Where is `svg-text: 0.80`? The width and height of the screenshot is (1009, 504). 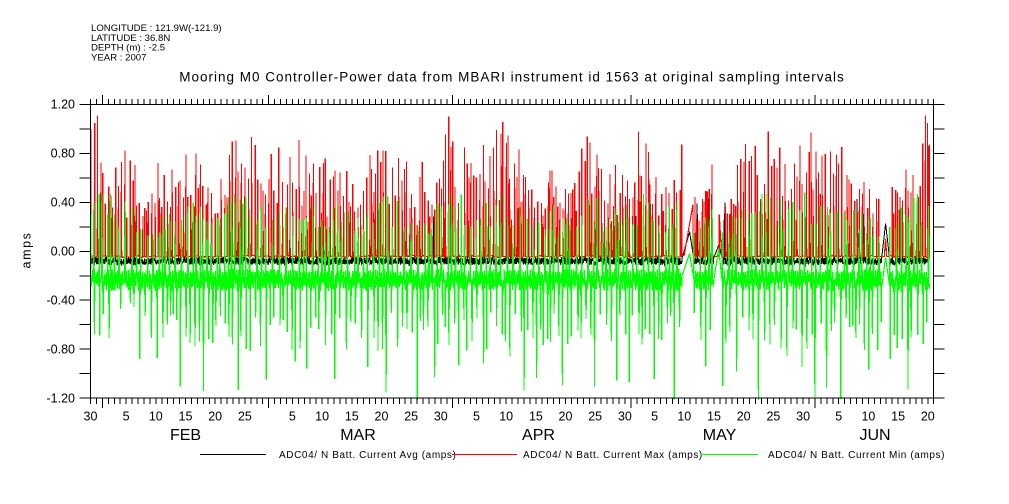
svg-text: 0.80 is located at coordinates (63, 154).